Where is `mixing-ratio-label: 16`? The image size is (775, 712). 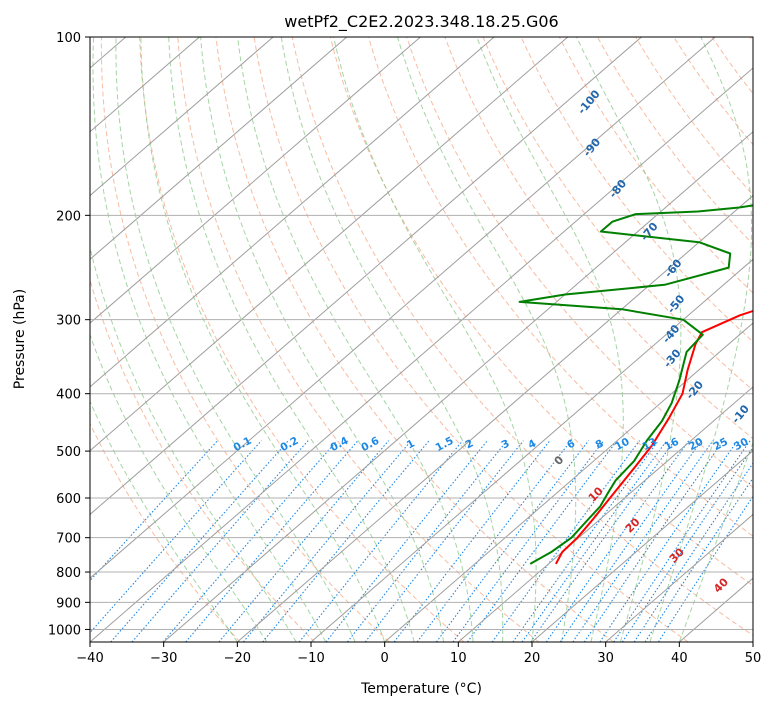
mixing-ratio-label: 16 is located at coordinates (672, 444).